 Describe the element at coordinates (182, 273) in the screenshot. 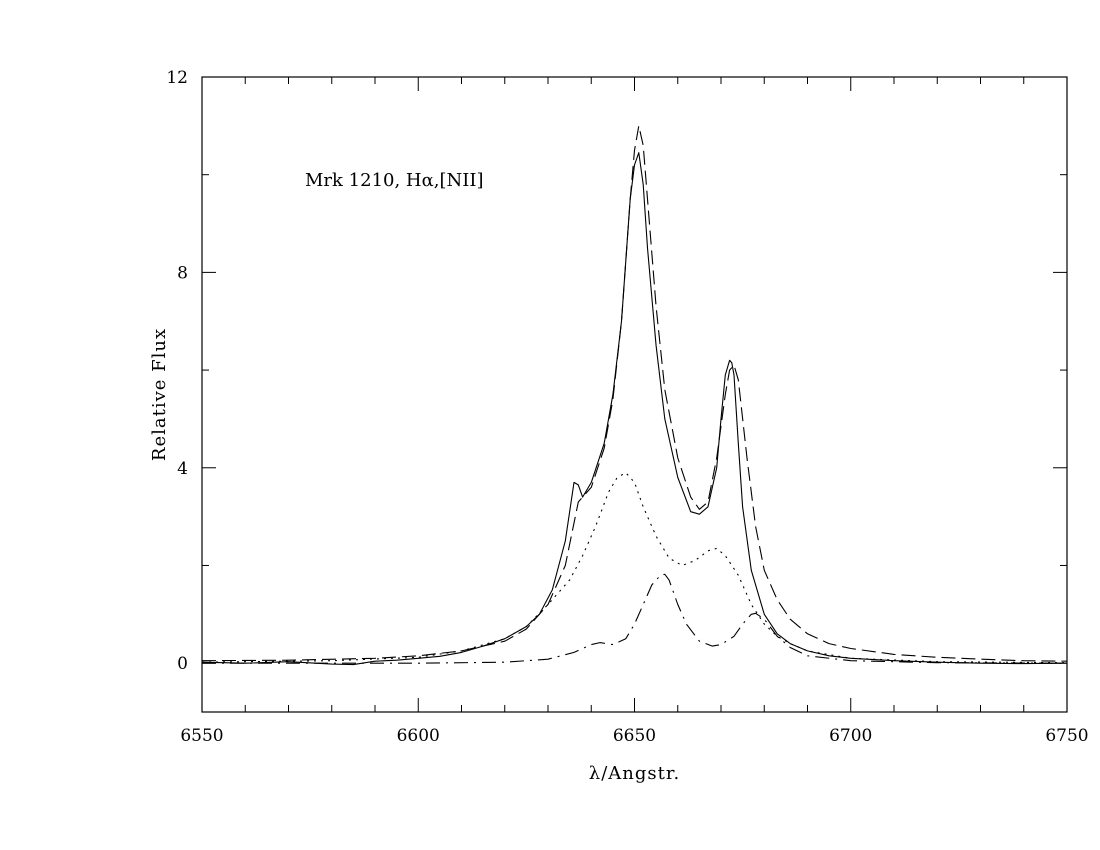

I see `y-tick-label: 8` at that location.